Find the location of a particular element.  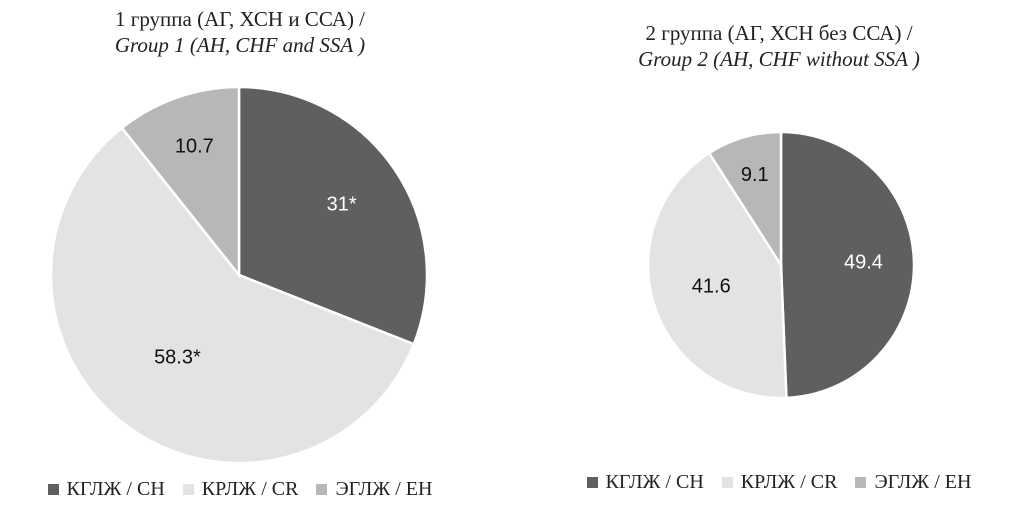

chart-2-legend-item-cr: КРЛЖ / CR is located at coordinates (779, 482).